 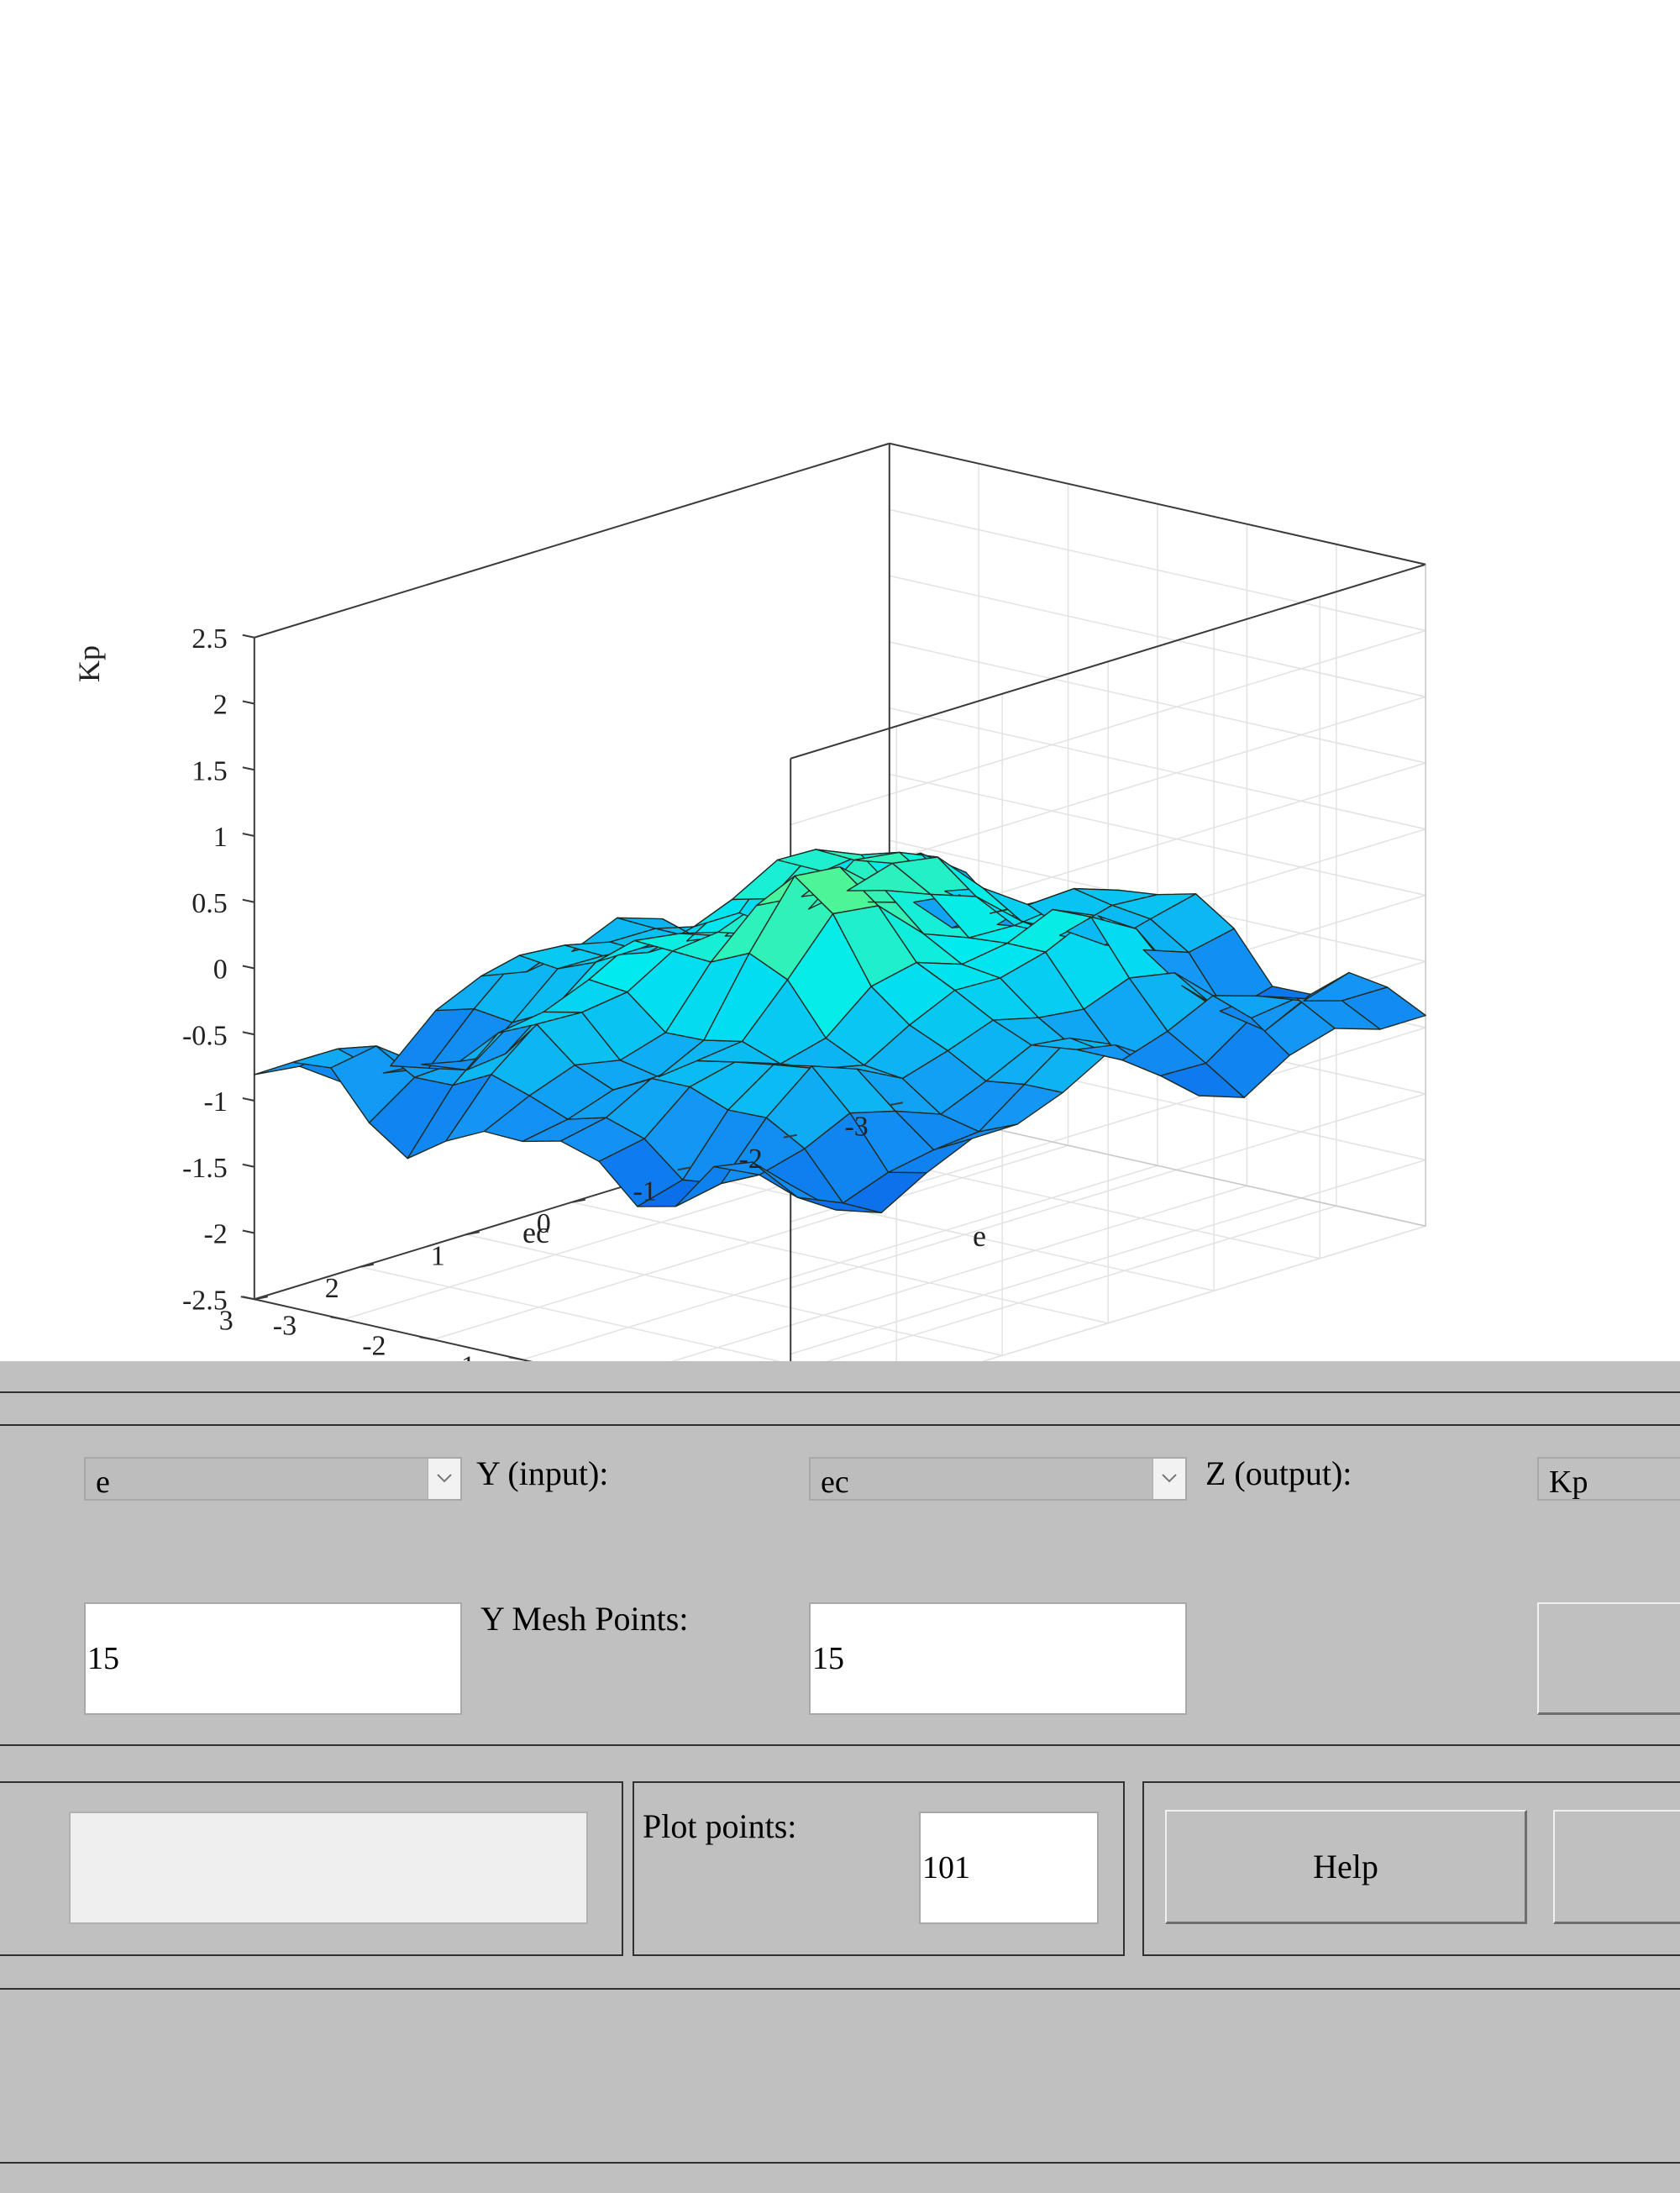 I want to click on x-tick-label: -3, so click(x=285, y=1325).